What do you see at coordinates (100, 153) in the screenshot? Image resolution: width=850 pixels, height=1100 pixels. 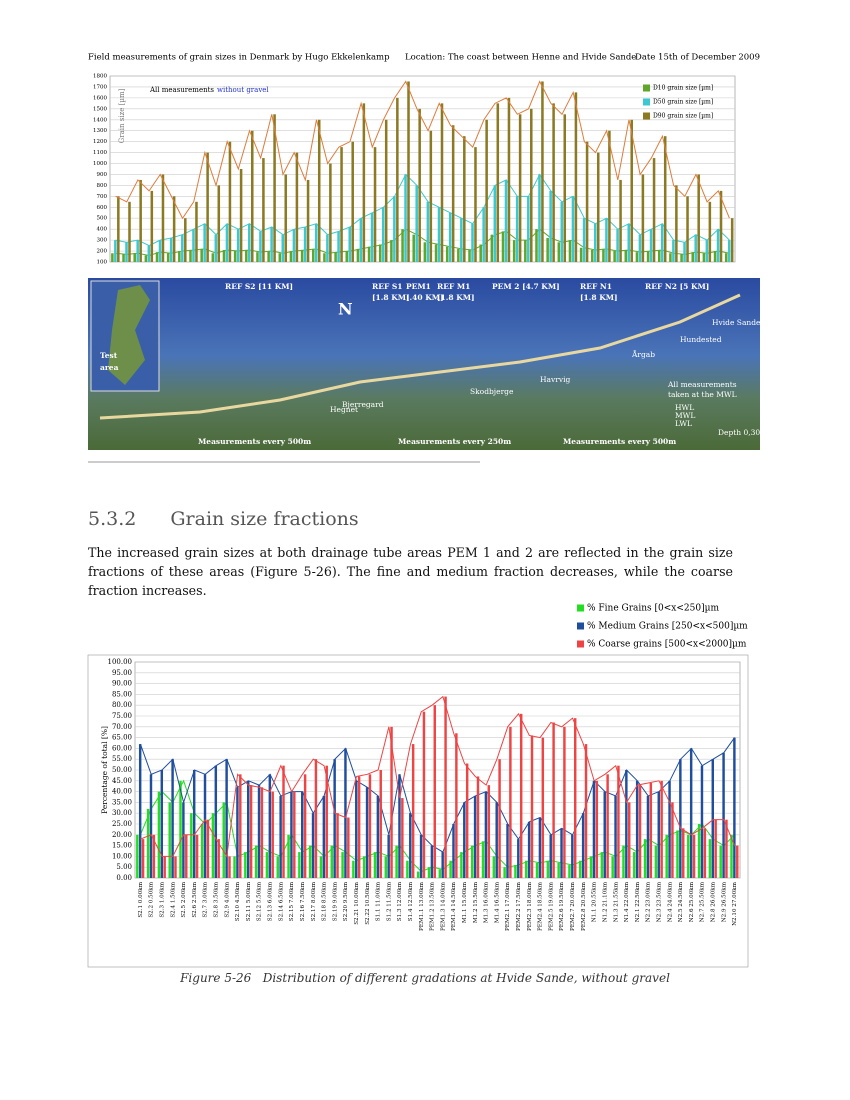 I see `y-tick-label: 1100` at bounding box center [100, 153].